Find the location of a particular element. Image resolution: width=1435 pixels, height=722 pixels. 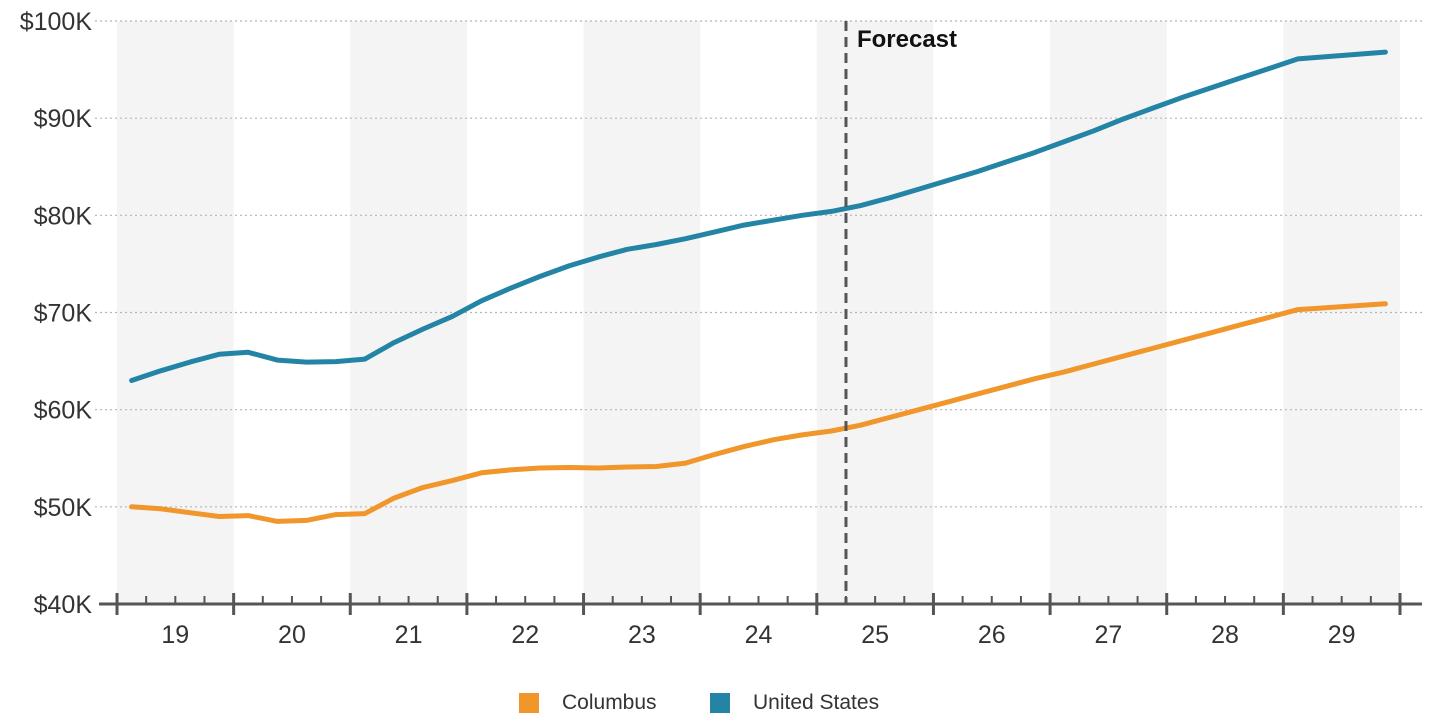

y-tick-label: $60K is located at coordinates (63, 411).